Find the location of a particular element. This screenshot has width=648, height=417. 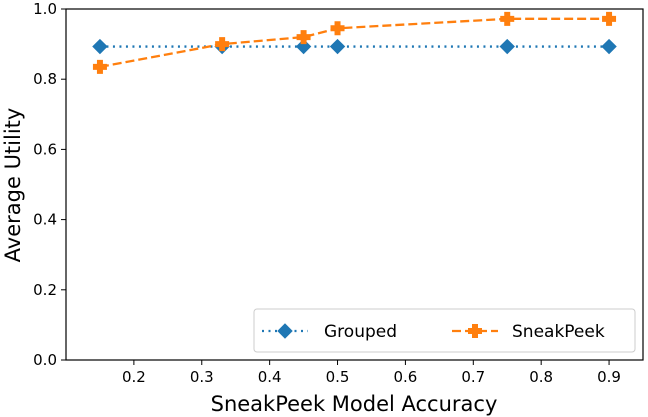

x-axis-ticks: 0.2 0.3 0.4 0.5 0.6 0.7 0.8 0.9 is located at coordinates (371, 373).